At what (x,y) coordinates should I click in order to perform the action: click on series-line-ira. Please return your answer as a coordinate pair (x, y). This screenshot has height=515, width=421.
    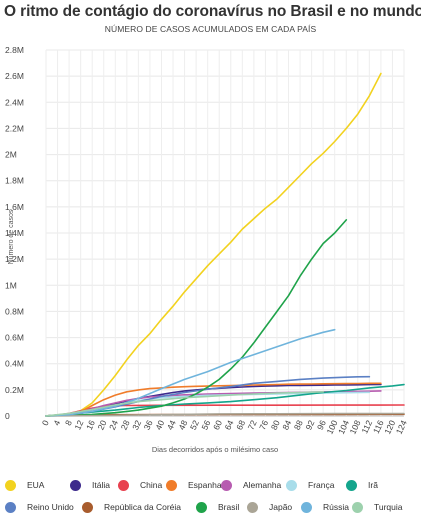
    Looking at the image, I should click on (225, 400).